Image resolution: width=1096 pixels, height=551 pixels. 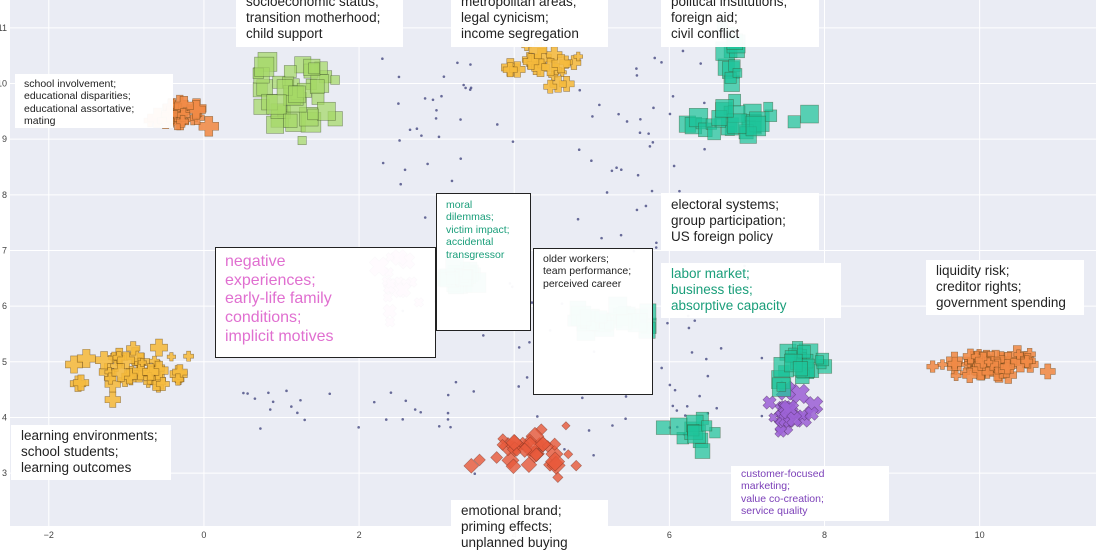 What do you see at coordinates (980, 535) in the screenshot?
I see `x-tick-label: 10` at bounding box center [980, 535].